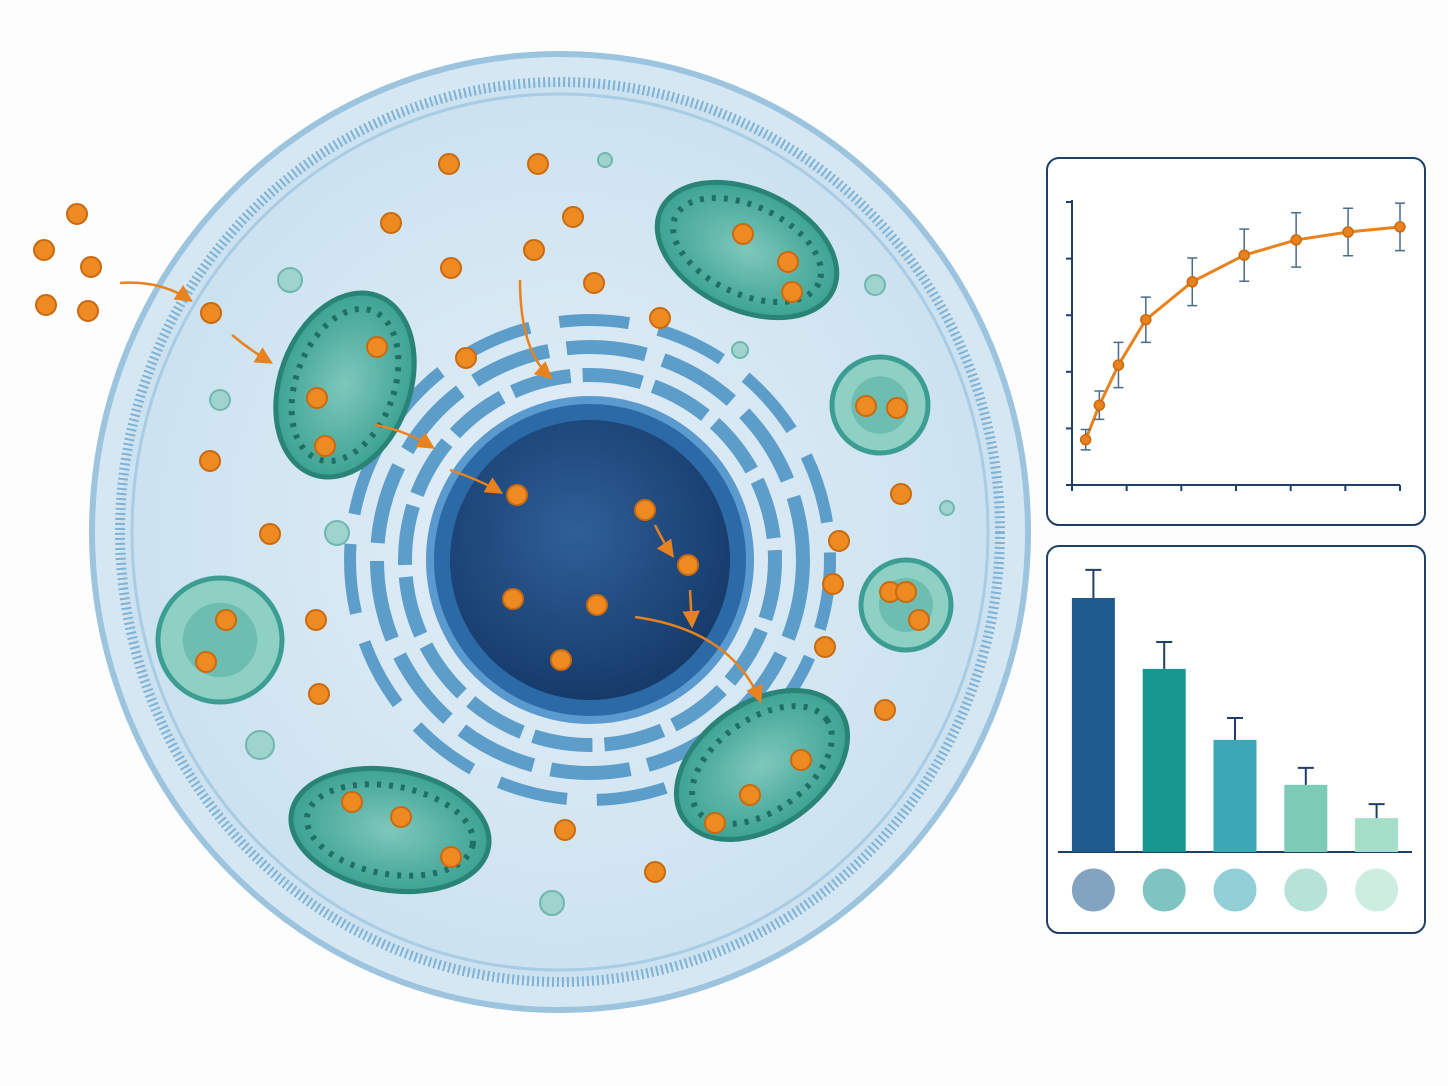  I want to click on mito-outer, so click(762, 765).